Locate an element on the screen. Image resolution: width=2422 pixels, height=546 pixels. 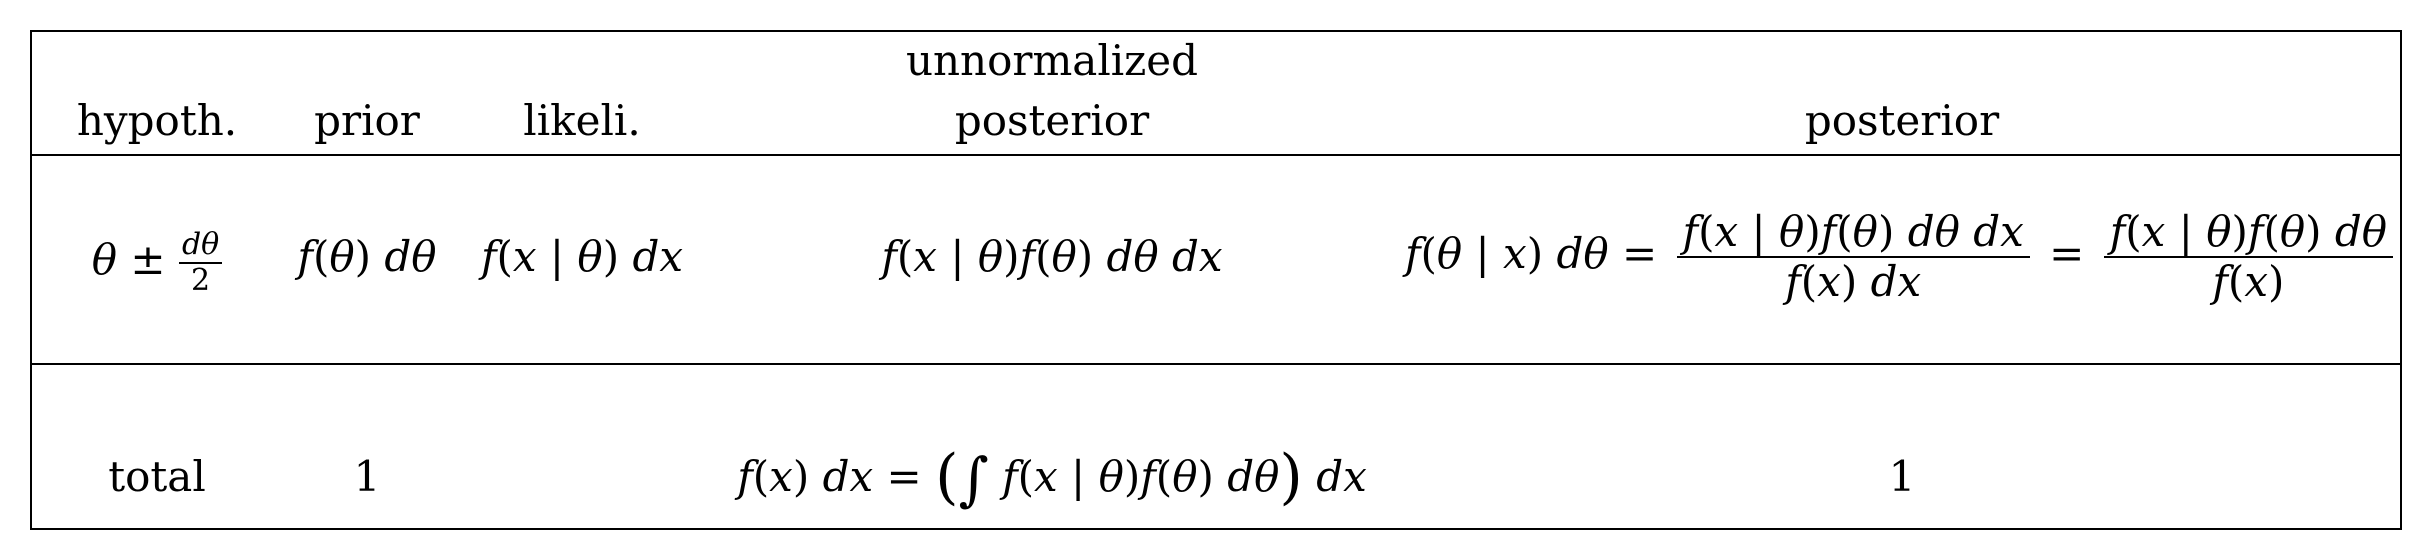
cell-total-prior: 1 is located at coordinates (367, 476).